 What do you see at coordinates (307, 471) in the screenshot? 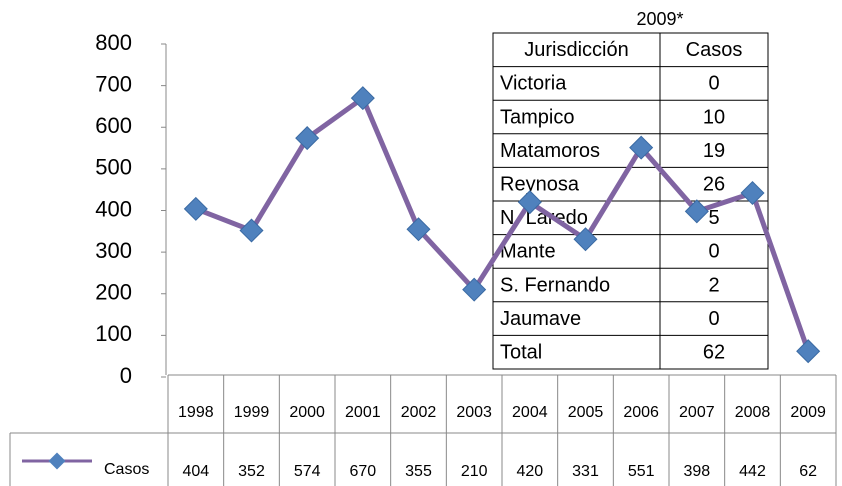
I see `table-value: 574` at bounding box center [307, 471].